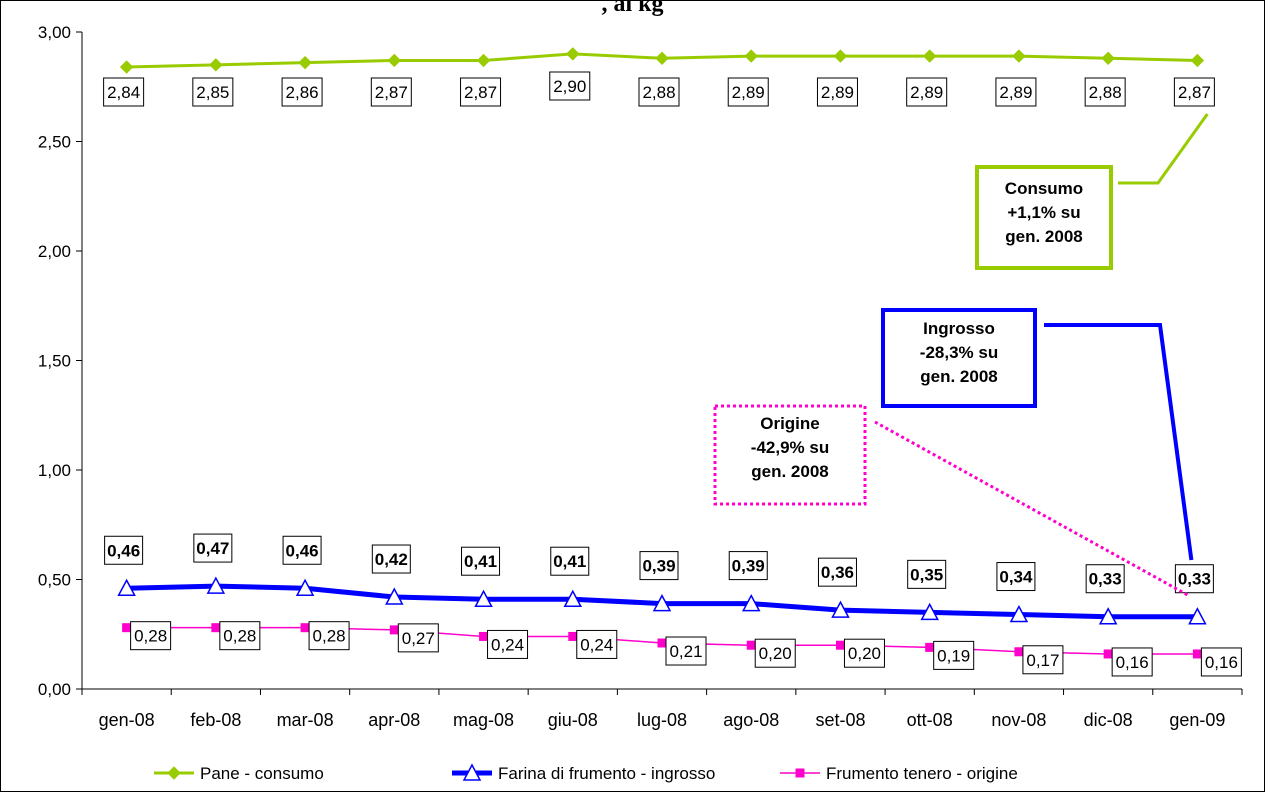 Image resolution: width=1265 pixels, height=792 pixels. What do you see at coordinates (606, 773) in the screenshot?
I see `legend-label: Farina di frumento - ingrosso` at bounding box center [606, 773].